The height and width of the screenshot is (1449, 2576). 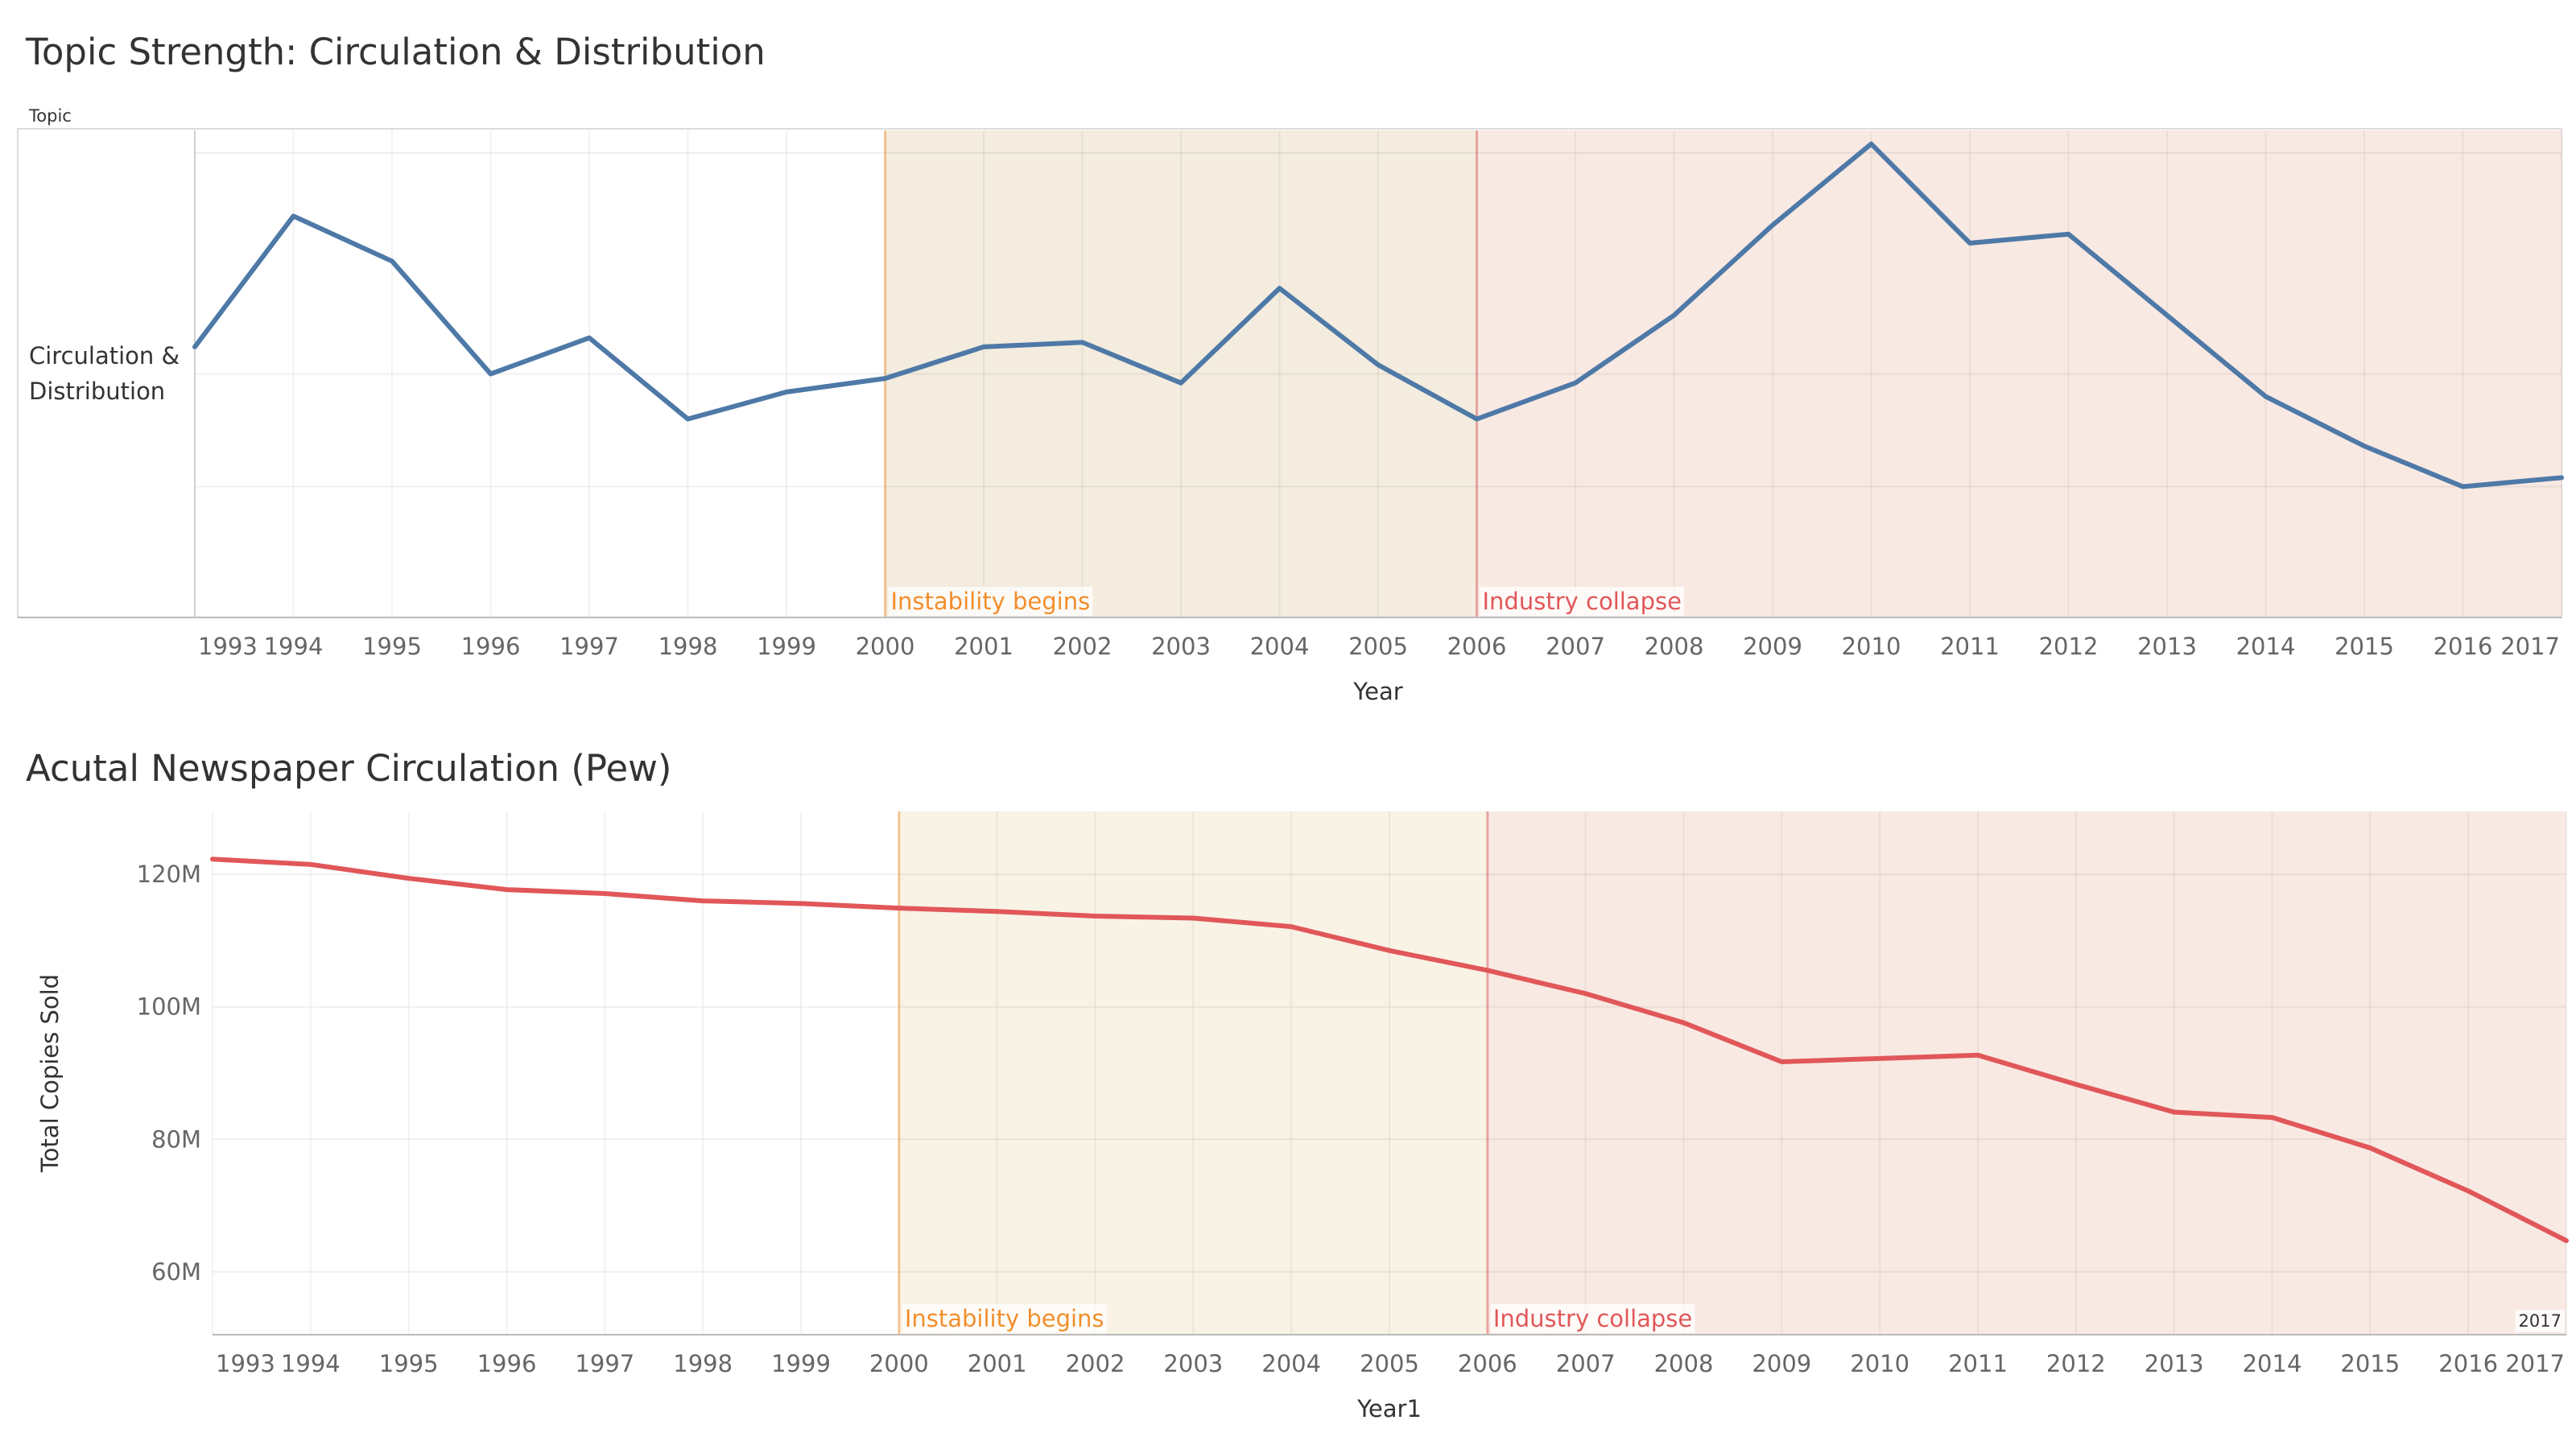 I want to click on chart2-x-tick-1995: 1995, so click(x=409, y=1363).